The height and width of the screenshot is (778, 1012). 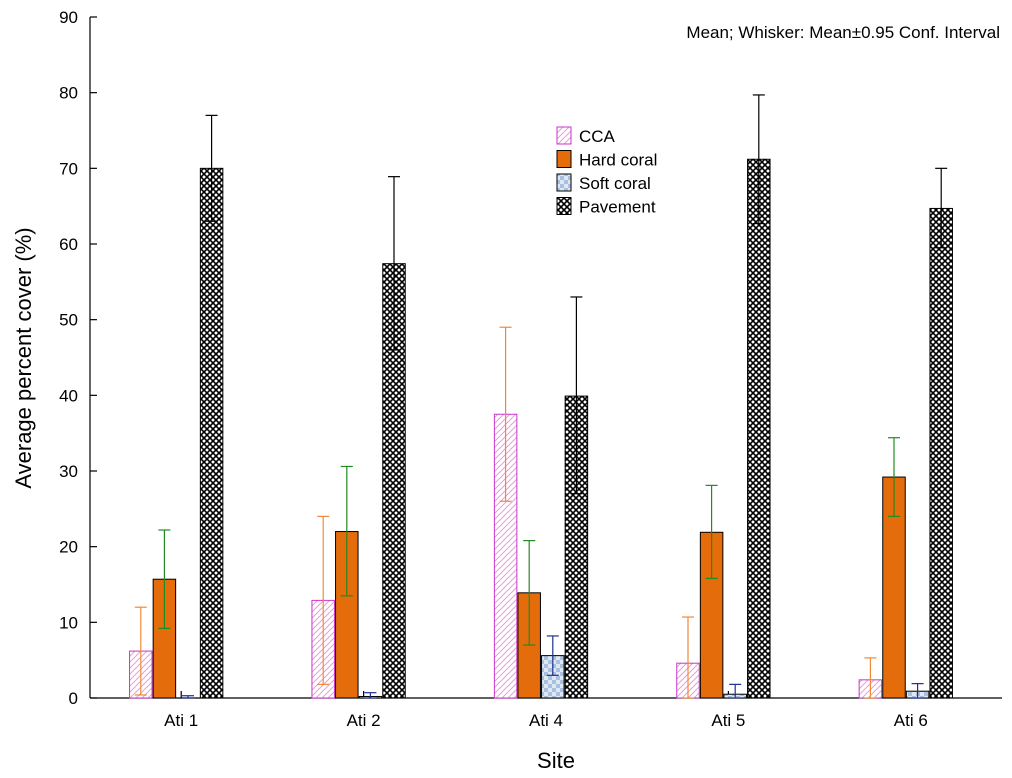 I want to click on y-tick-label: 30, so click(x=68, y=471).